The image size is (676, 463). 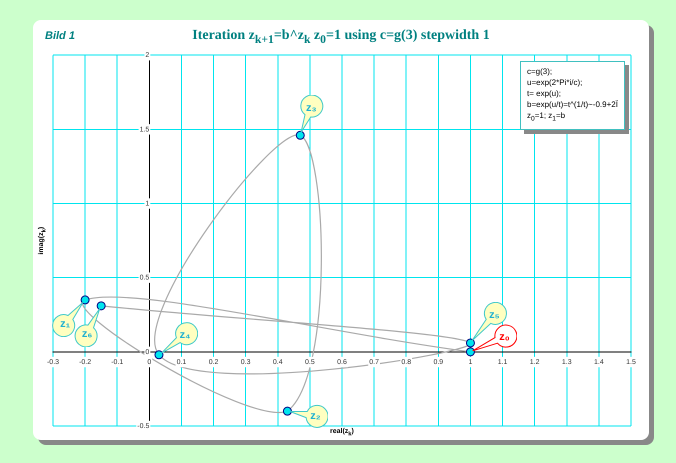 What do you see at coordinates (504, 336) in the screenshot?
I see `annotation: z₀` at bounding box center [504, 336].